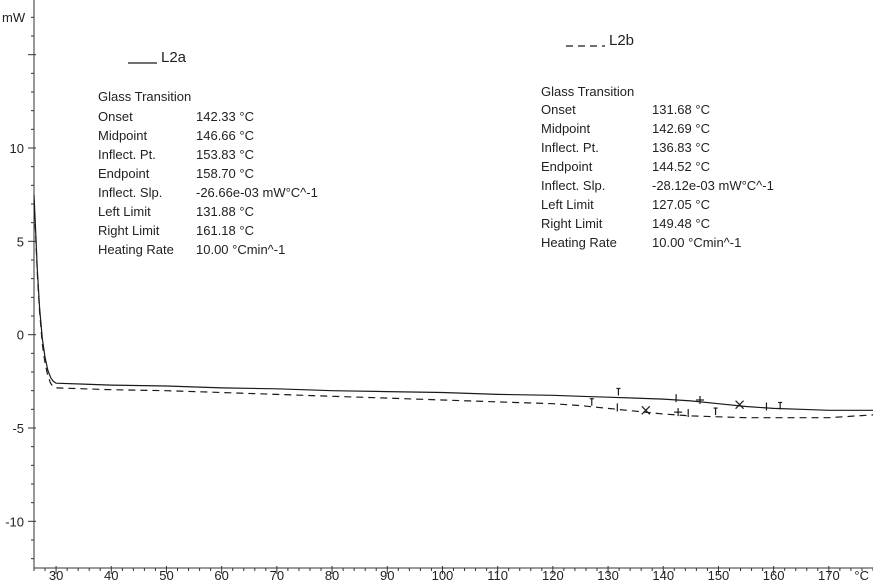  Describe the element at coordinates (225, 211) in the screenshot. I see `annotation-l2a-value: 131.88 °C` at that location.